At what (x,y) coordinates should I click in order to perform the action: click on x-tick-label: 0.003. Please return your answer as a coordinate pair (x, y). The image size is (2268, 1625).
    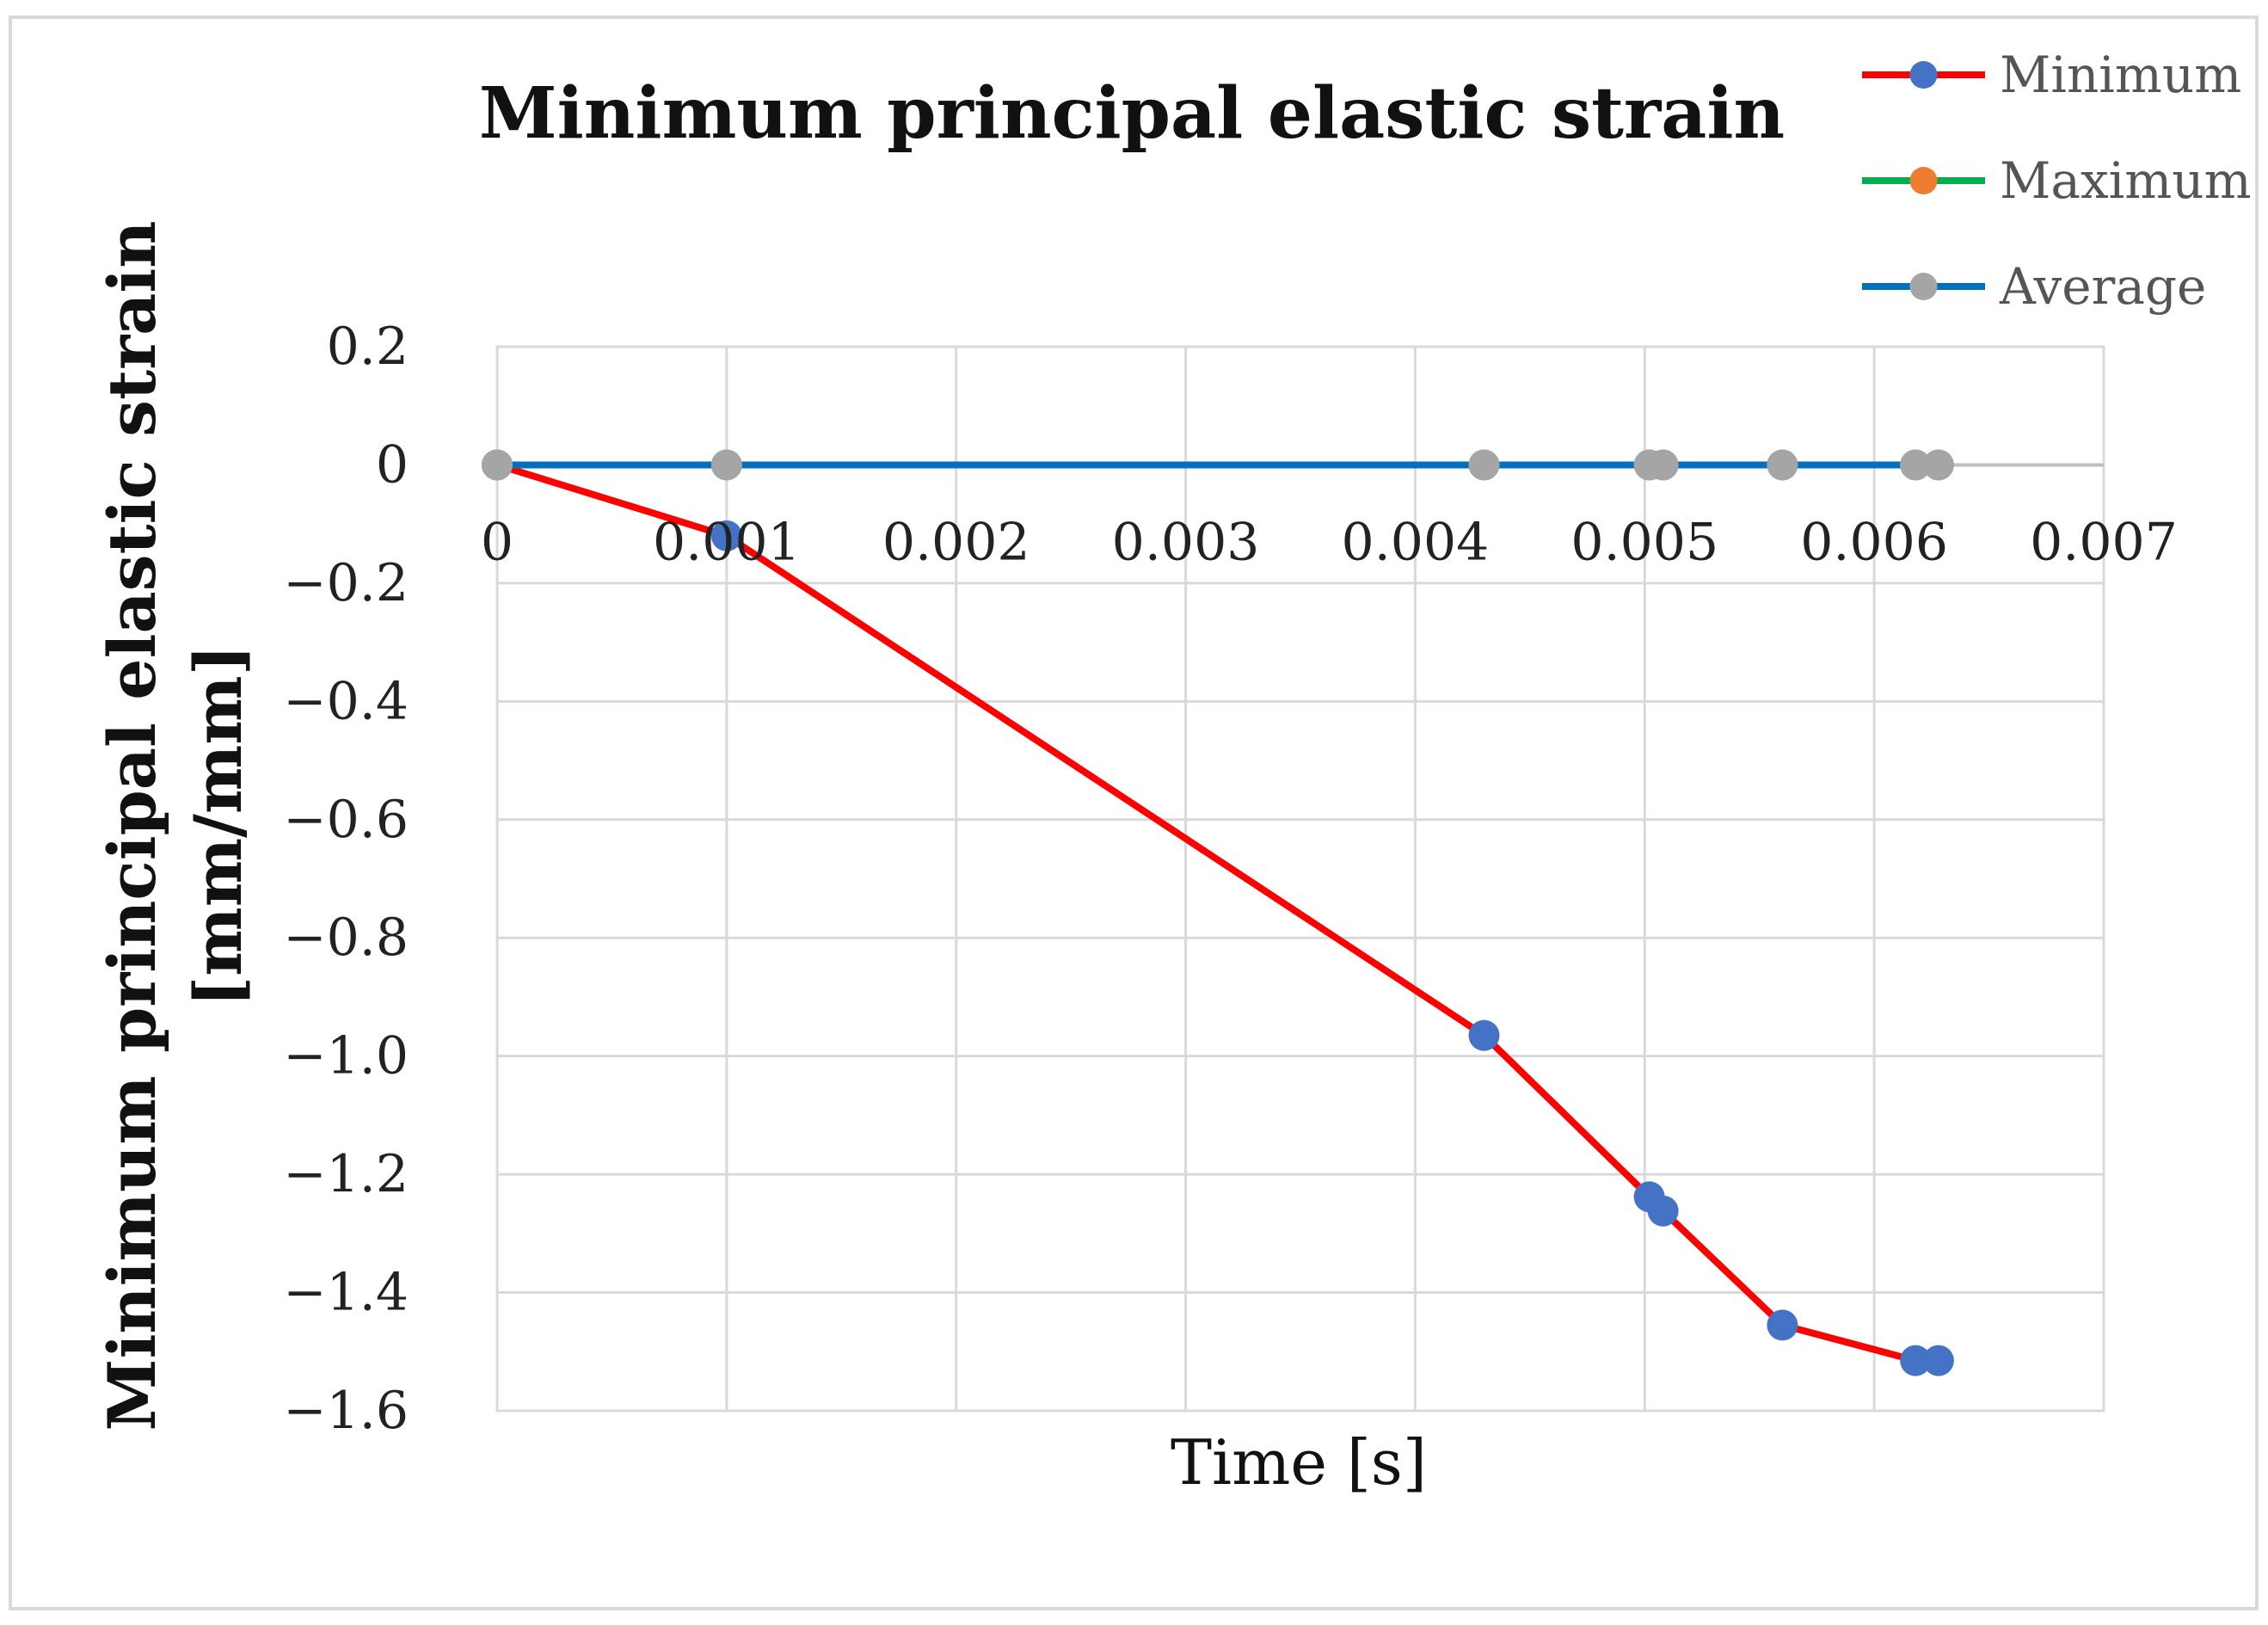
    Looking at the image, I should click on (1186, 542).